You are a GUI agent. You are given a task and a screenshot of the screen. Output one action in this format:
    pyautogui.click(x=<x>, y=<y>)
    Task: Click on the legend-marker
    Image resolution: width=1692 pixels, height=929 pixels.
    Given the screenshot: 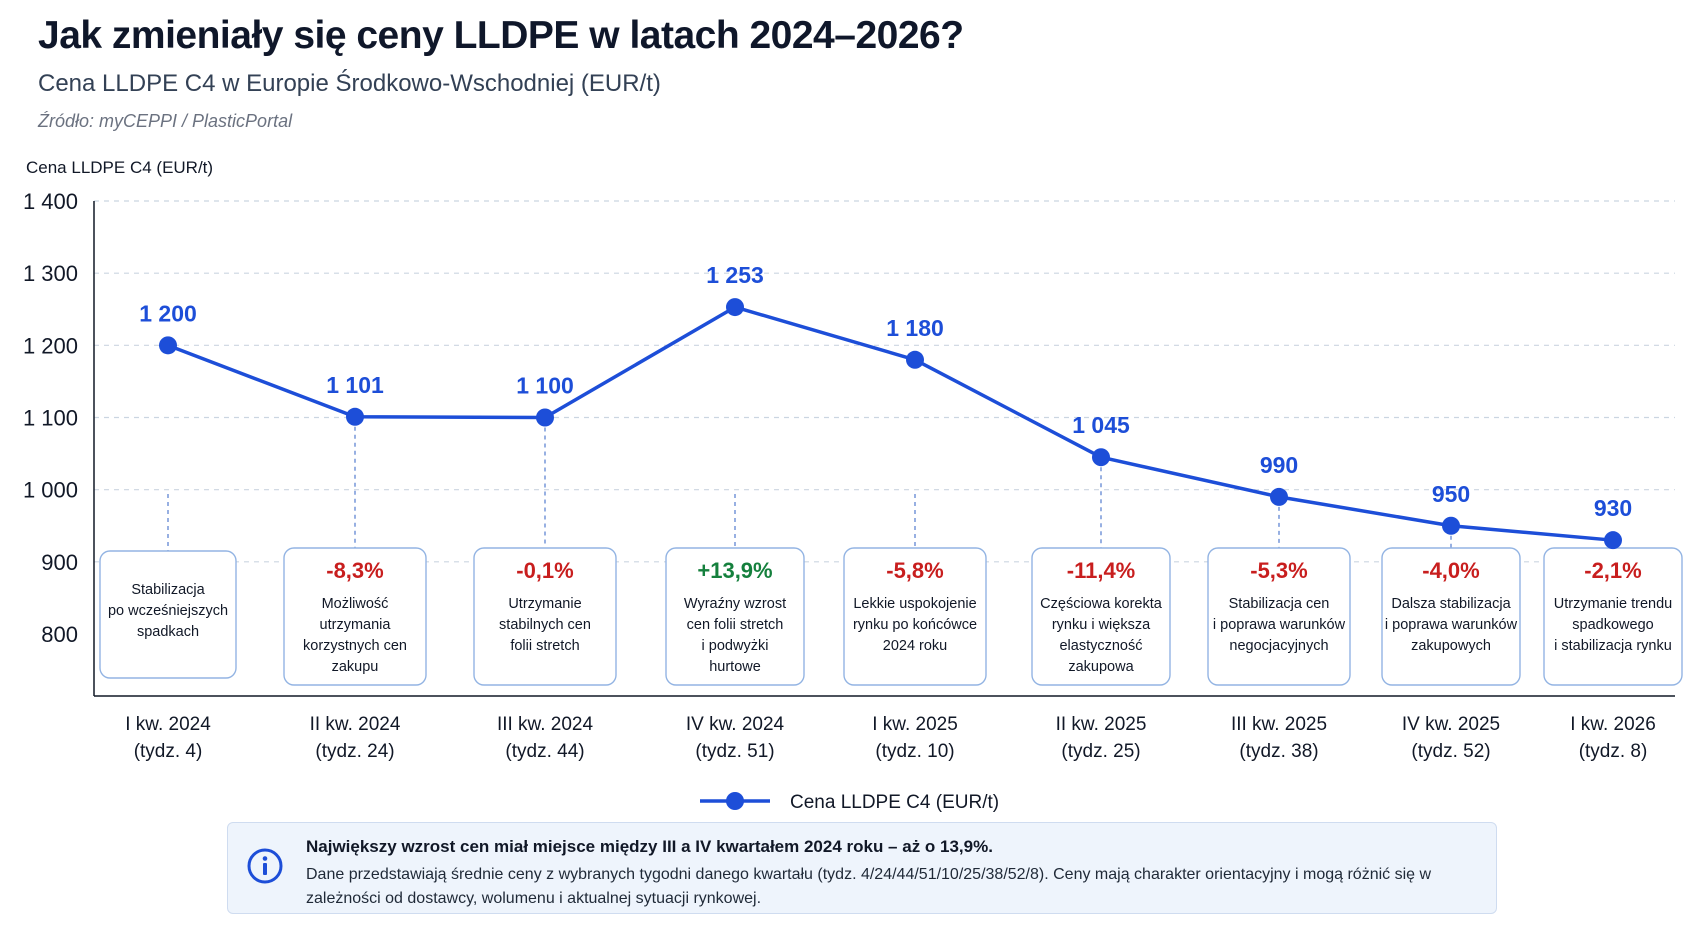 What is the action you would take?
    pyautogui.click(x=735, y=801)
    